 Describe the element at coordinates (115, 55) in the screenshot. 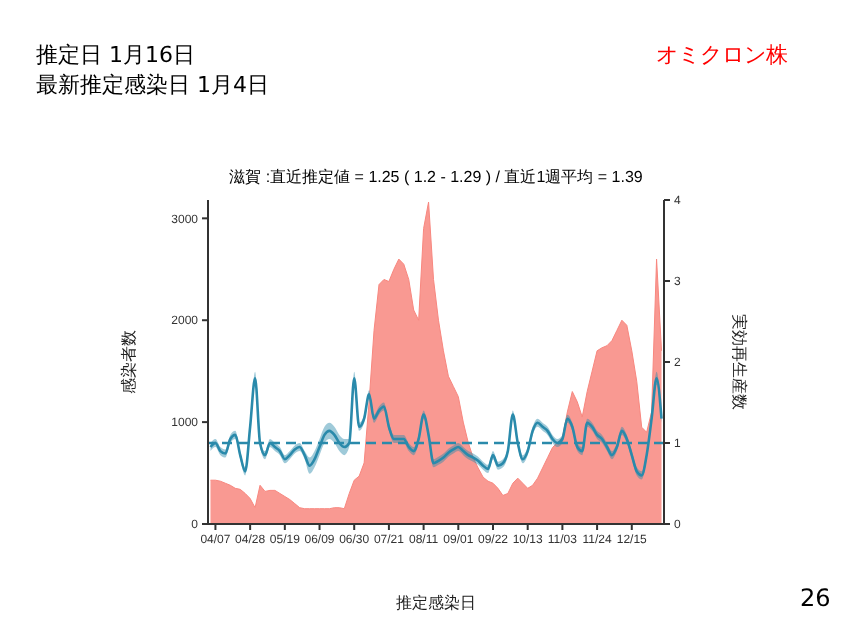

I see `text: 推定日 1月16日` at that location.